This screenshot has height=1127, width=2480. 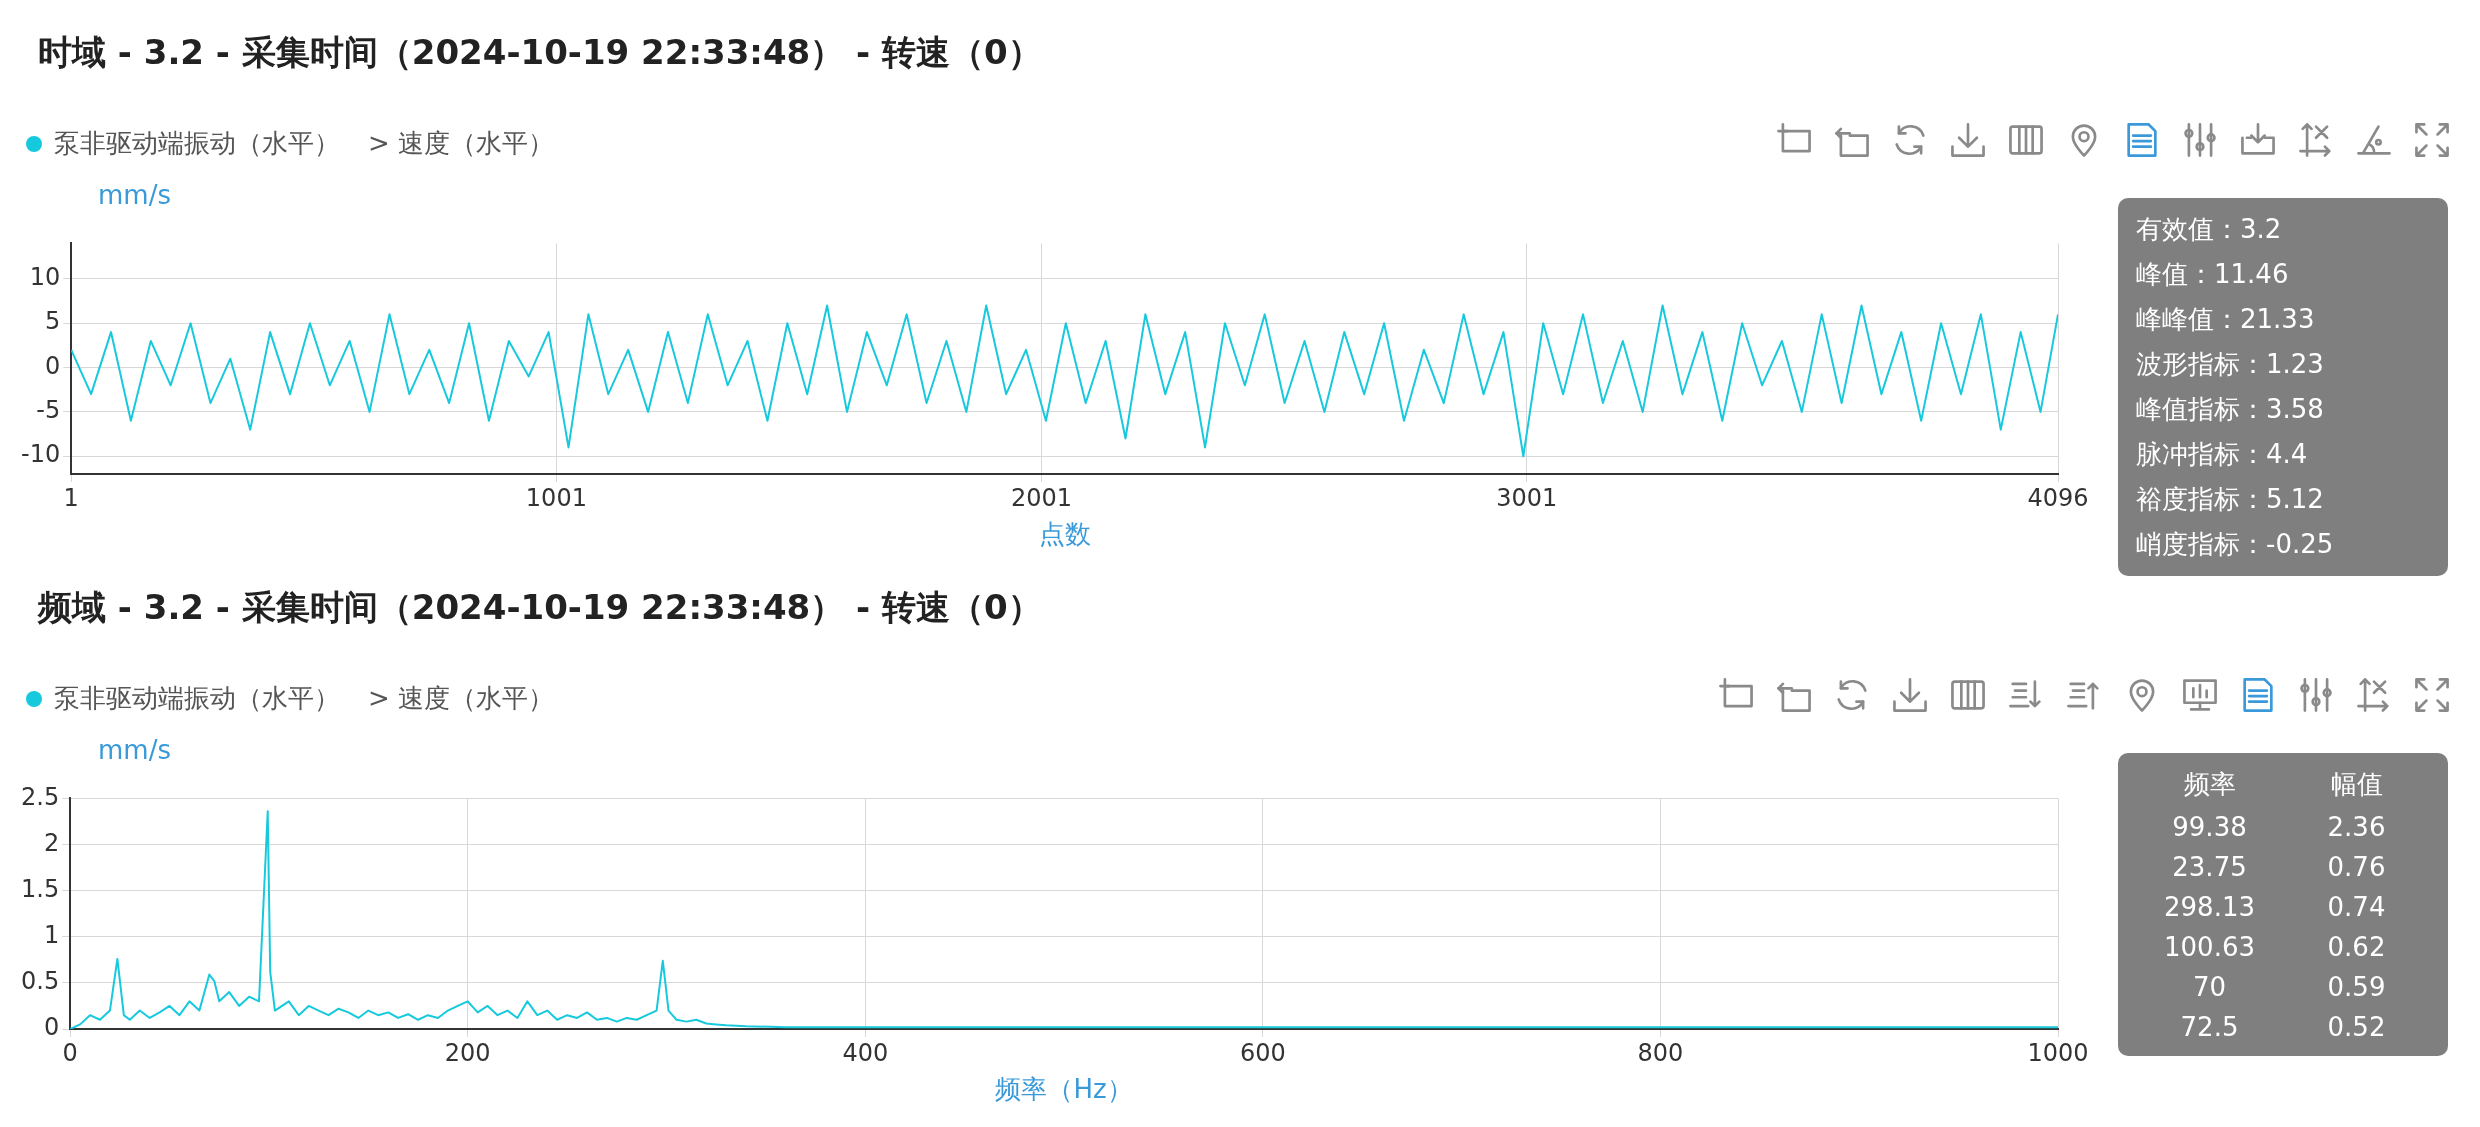 I want to click on x-tick-label: 1001, so click(x=556, y=497).